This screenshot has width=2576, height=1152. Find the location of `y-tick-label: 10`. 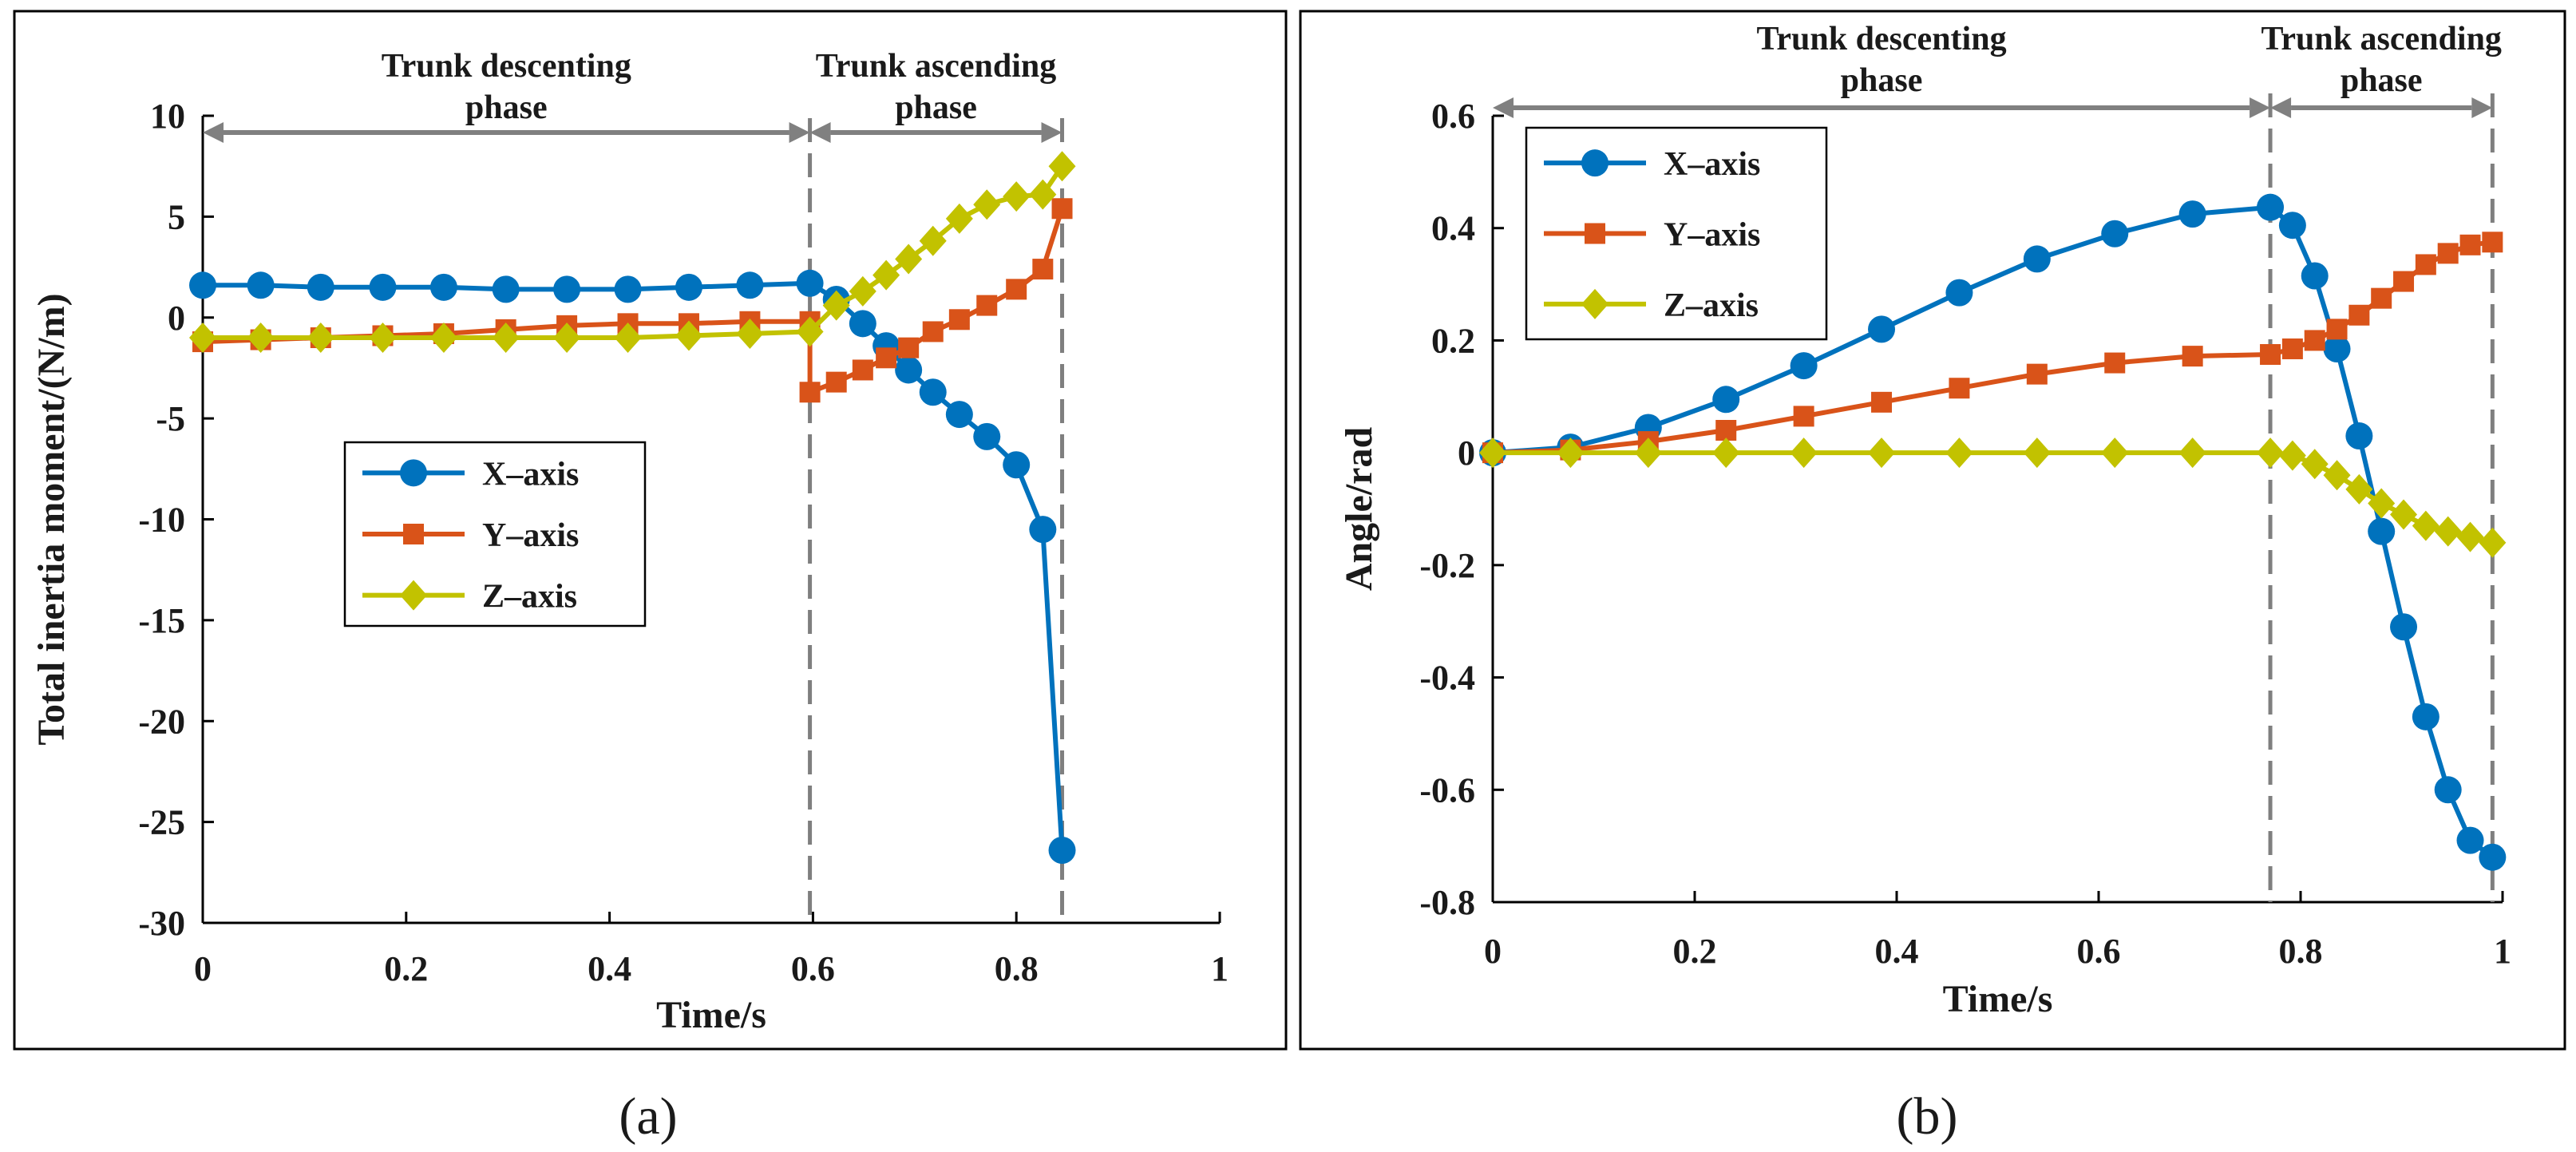

y-tick-label: 10 is located at coordinates (168, 117).